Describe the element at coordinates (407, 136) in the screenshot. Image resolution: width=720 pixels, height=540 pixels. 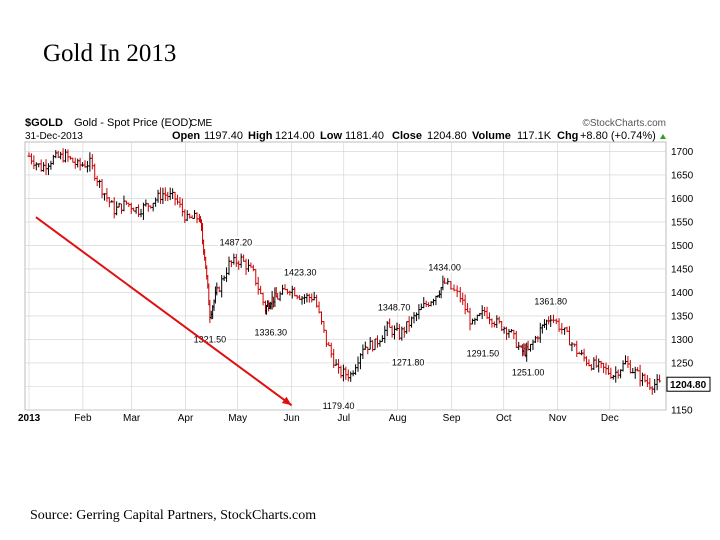
I see `close-label: Close` at that location.